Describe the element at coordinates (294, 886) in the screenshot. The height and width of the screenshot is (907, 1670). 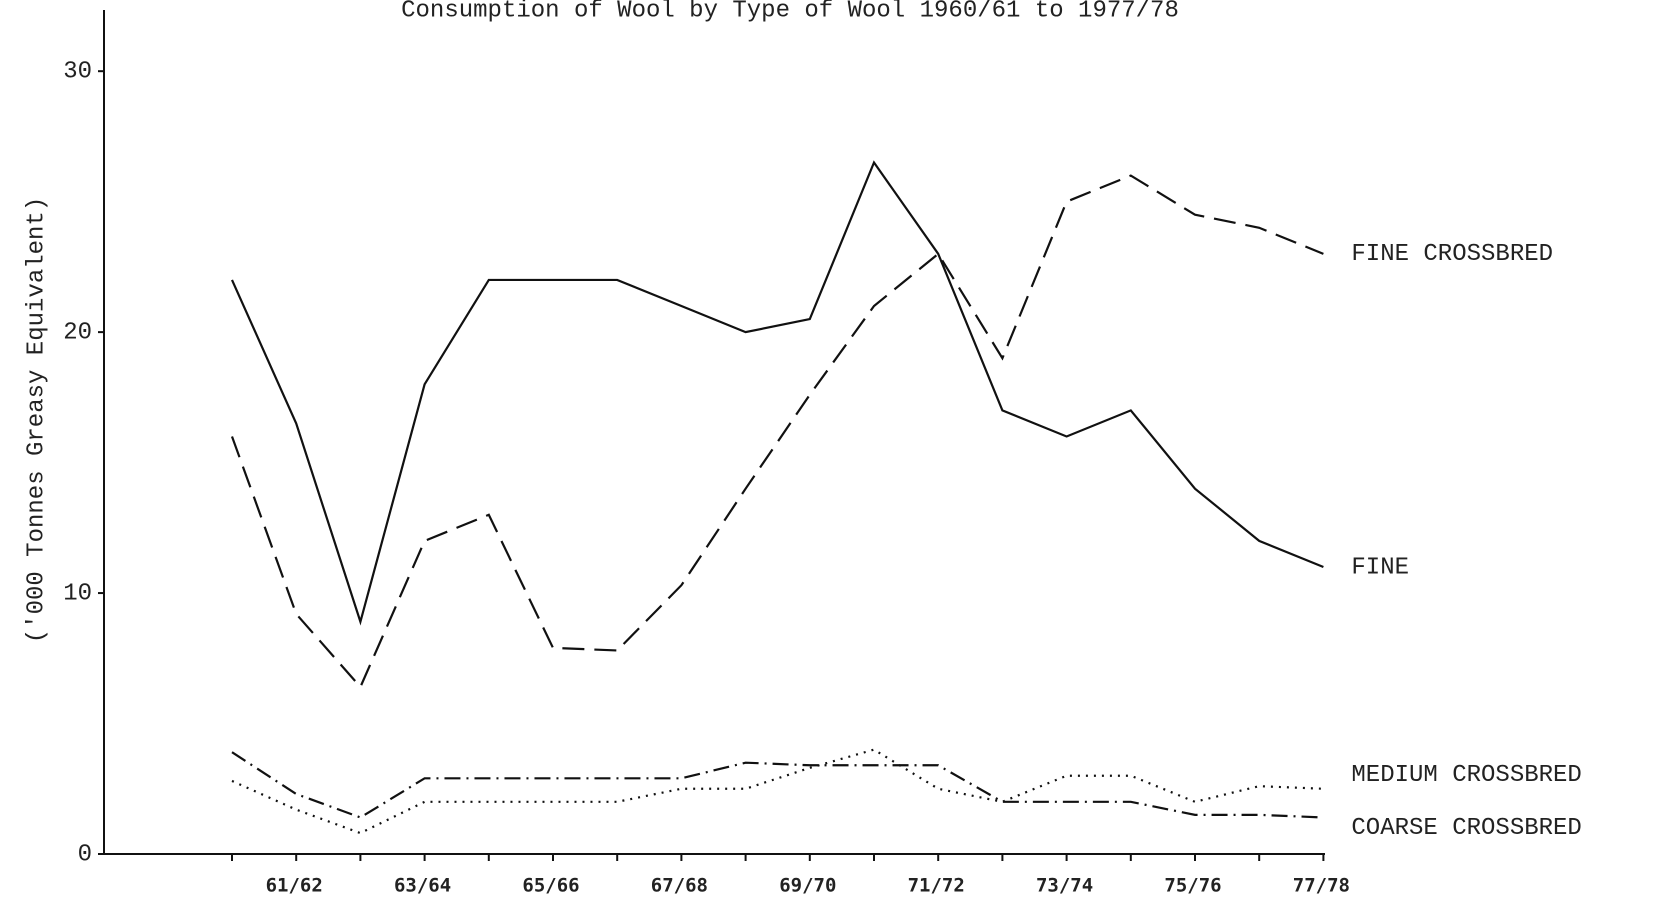
I see `x-tick-label: 61/62` at that location.